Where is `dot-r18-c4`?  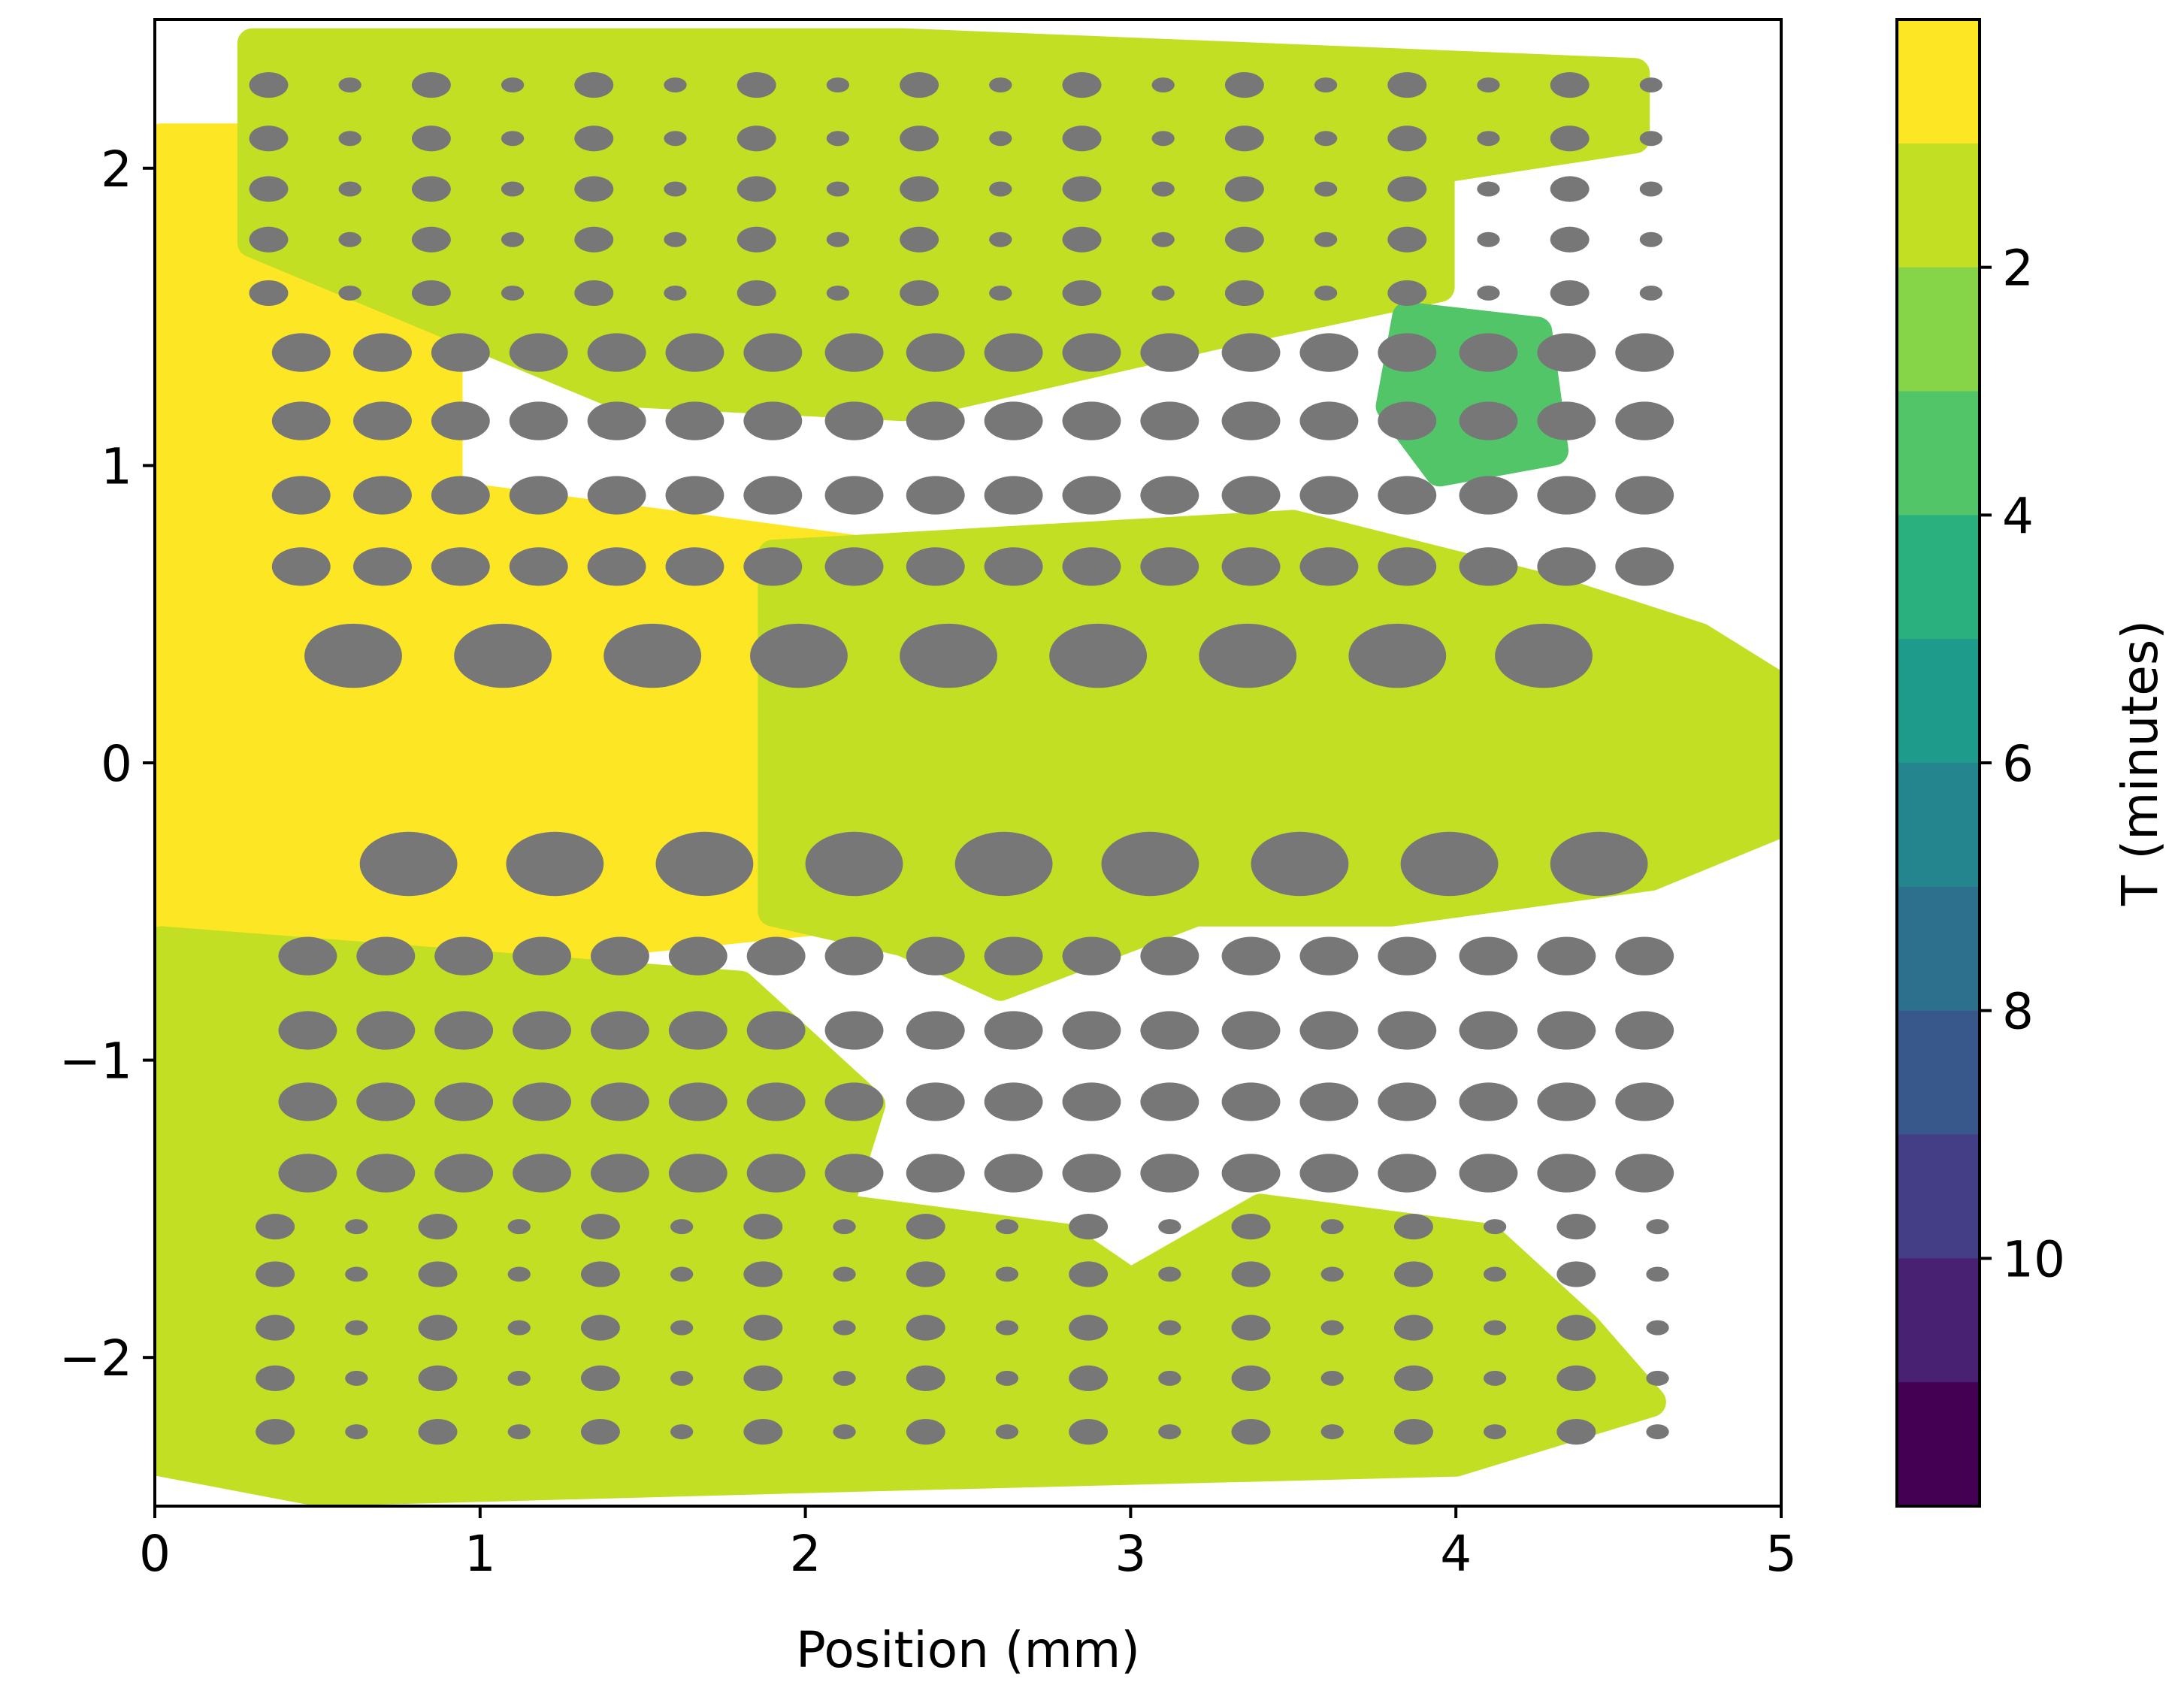
dot-r18-c4 is located at coordinates (600, 1378).